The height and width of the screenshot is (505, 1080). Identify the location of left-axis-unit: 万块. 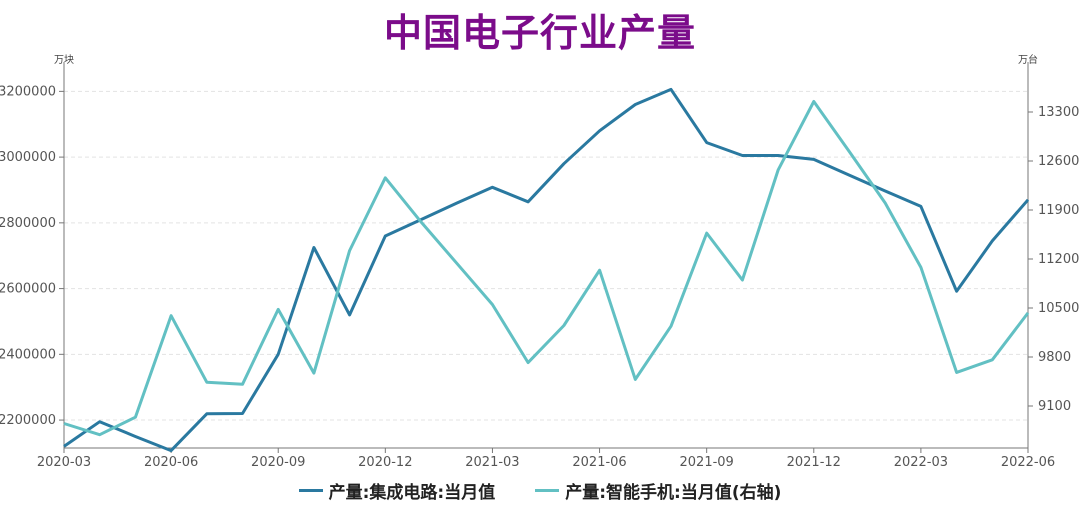
(64, 60).